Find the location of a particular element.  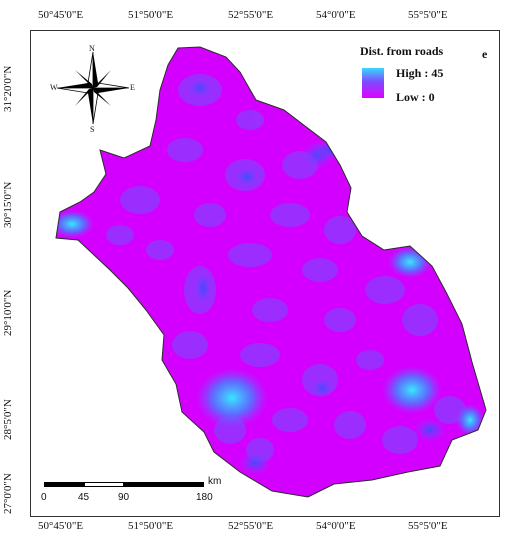

top-lon-label: 51°50'0"E is located at coordinates (151, 15).